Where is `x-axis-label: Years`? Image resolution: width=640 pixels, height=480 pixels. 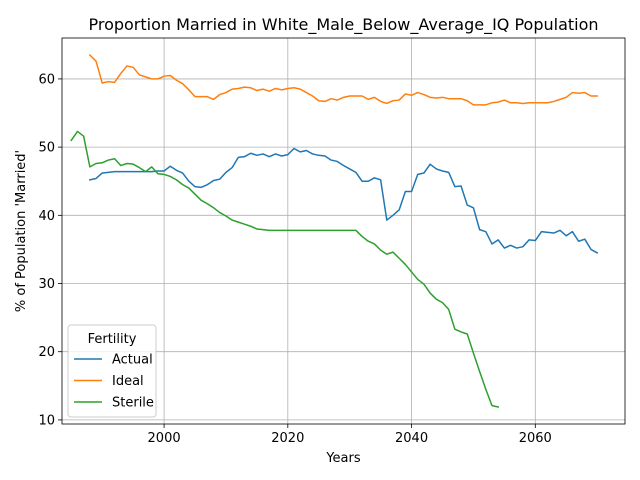
x-axis-label: Years is located at coordinates (343, 458).